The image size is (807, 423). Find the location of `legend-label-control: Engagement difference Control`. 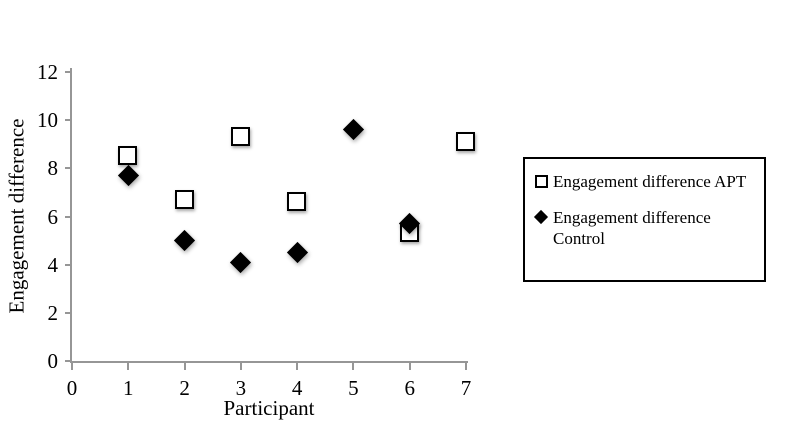

legend-label-control: Engagement difference Control is located at coordinates (632, 228).